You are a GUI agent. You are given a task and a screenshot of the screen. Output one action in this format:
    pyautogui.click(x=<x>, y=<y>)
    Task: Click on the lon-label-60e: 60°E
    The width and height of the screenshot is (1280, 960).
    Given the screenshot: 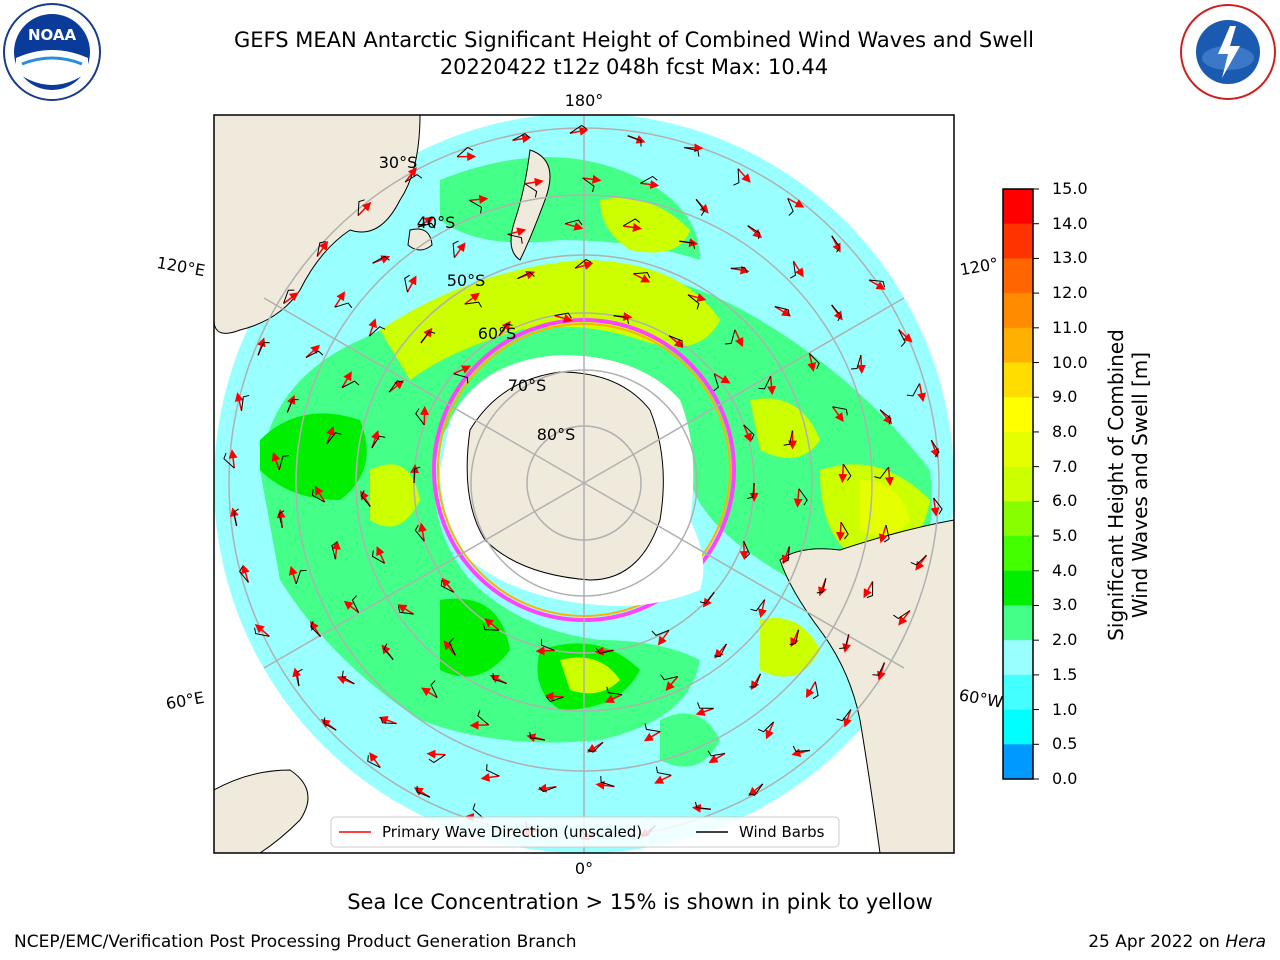 What is the action you would take?
    pyautogui.click(x=184, y=700)
    